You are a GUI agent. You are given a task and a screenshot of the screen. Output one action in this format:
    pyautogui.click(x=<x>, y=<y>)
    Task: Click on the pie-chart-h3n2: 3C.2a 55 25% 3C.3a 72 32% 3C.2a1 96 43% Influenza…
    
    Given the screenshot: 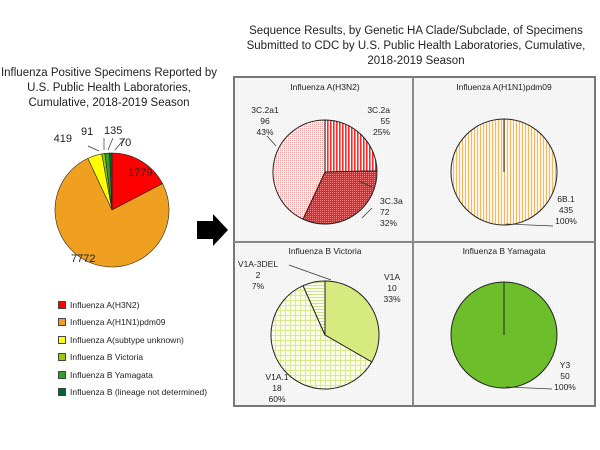 What is the action you would take?
    pyautogui.click(x=327, y=155)
    